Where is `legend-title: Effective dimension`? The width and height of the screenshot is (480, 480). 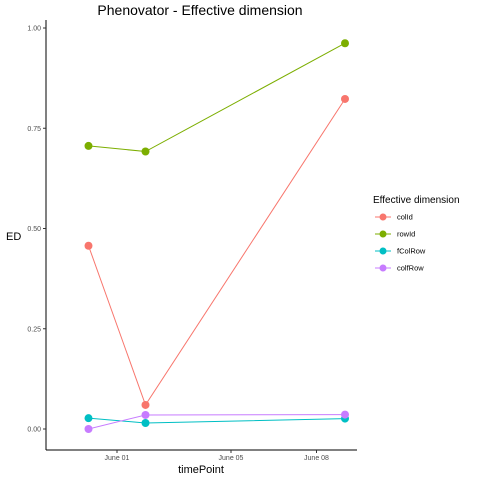
legend-title: Effective dimension is located at coordinates (416, 200).